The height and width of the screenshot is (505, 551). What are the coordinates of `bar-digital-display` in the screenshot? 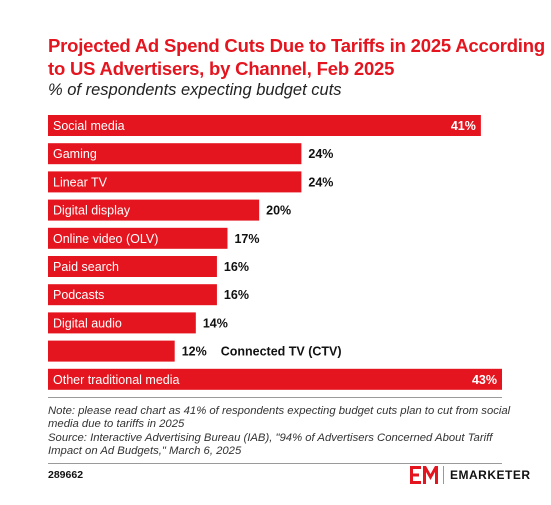 It's located at (154, 210).